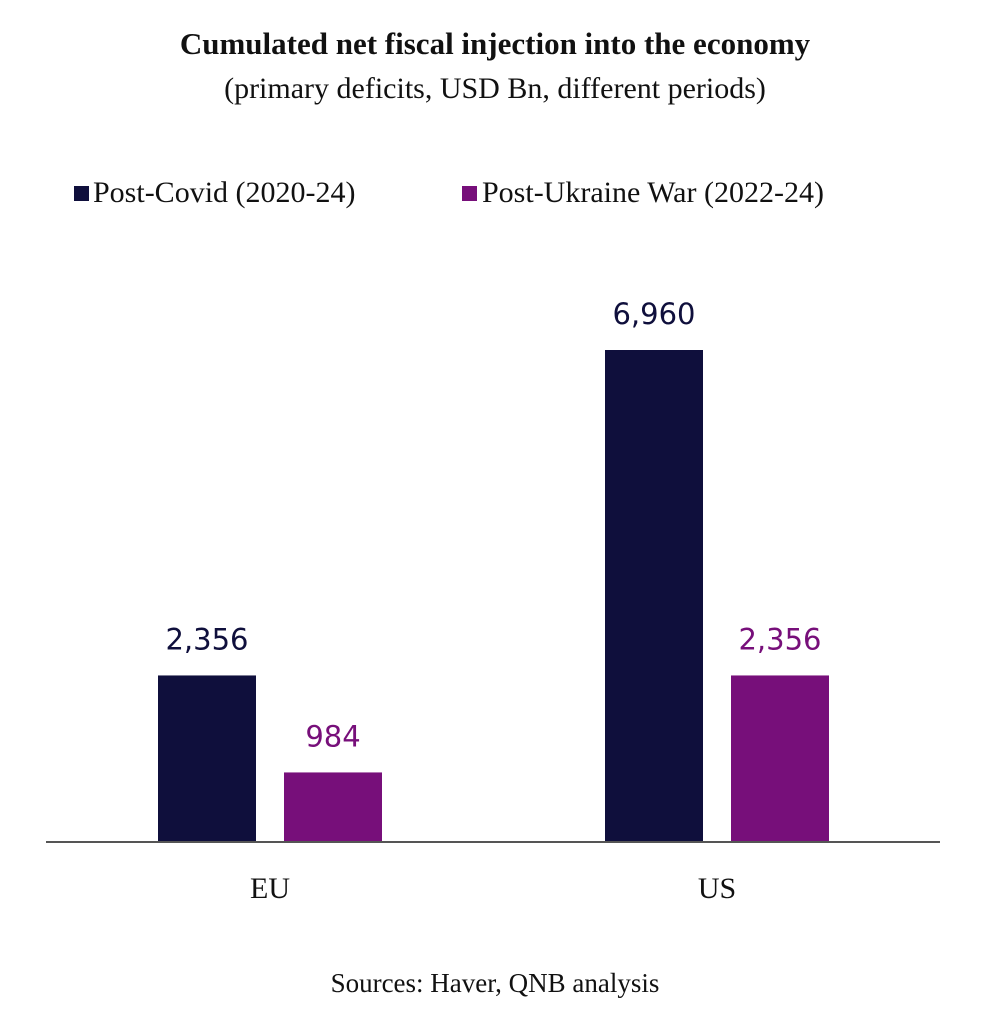 The width and height of the screenshot is (1000, 1027). I want to click on data-label-eu-post-ukraine-war-2022-24: 984, so click(332, 736).